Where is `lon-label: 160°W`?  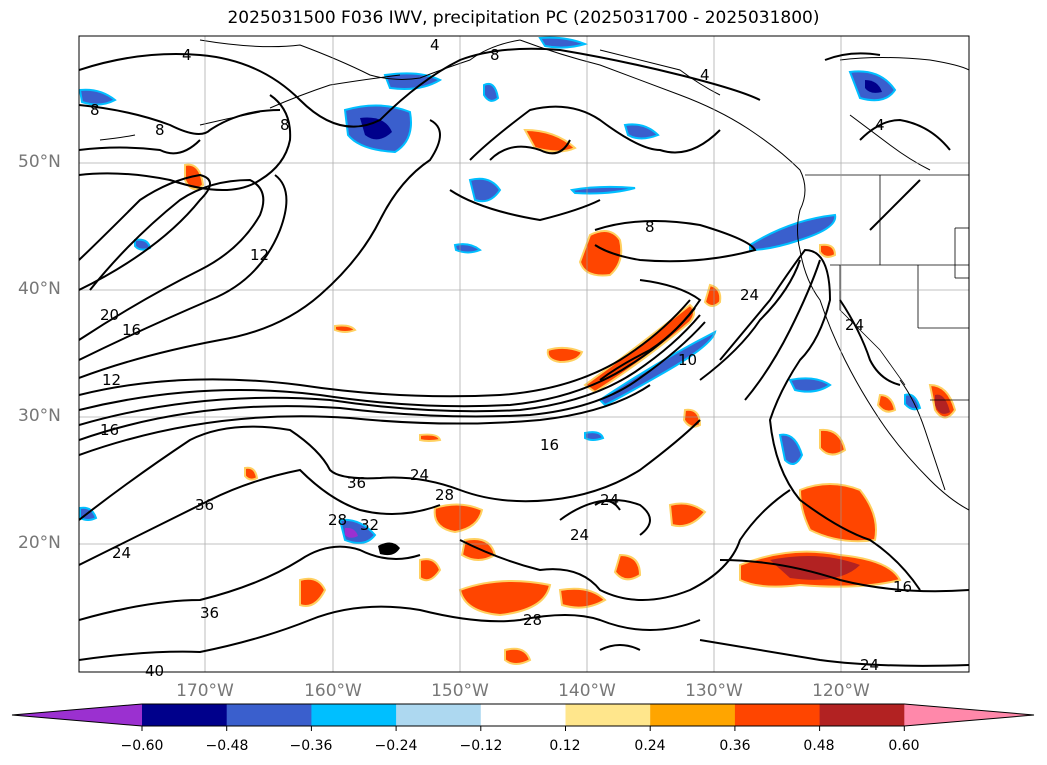
lon-label: 160°W is located at coordinates (333, 691).